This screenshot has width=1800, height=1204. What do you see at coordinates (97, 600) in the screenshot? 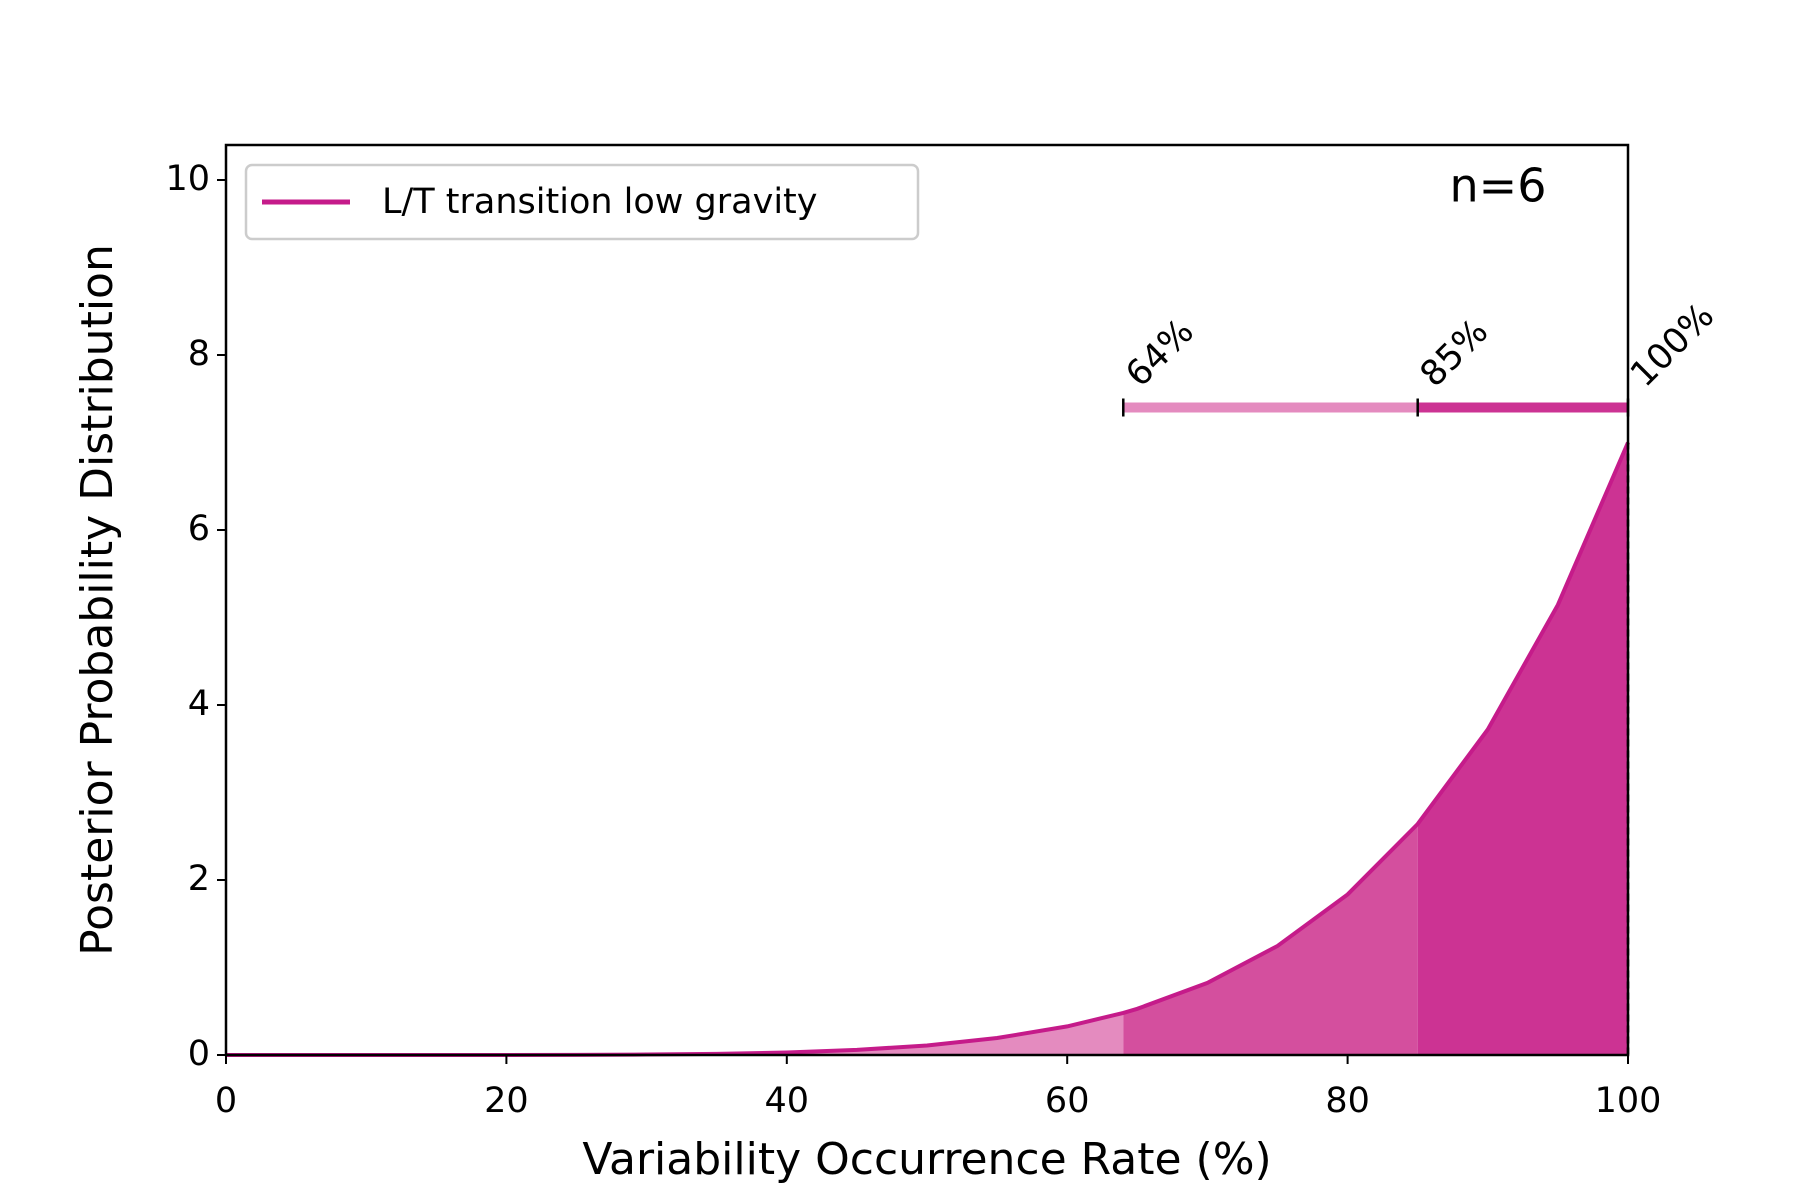
I see `y-axis-label: Posterior Probability Distribution` at bounding box center [97, 600].